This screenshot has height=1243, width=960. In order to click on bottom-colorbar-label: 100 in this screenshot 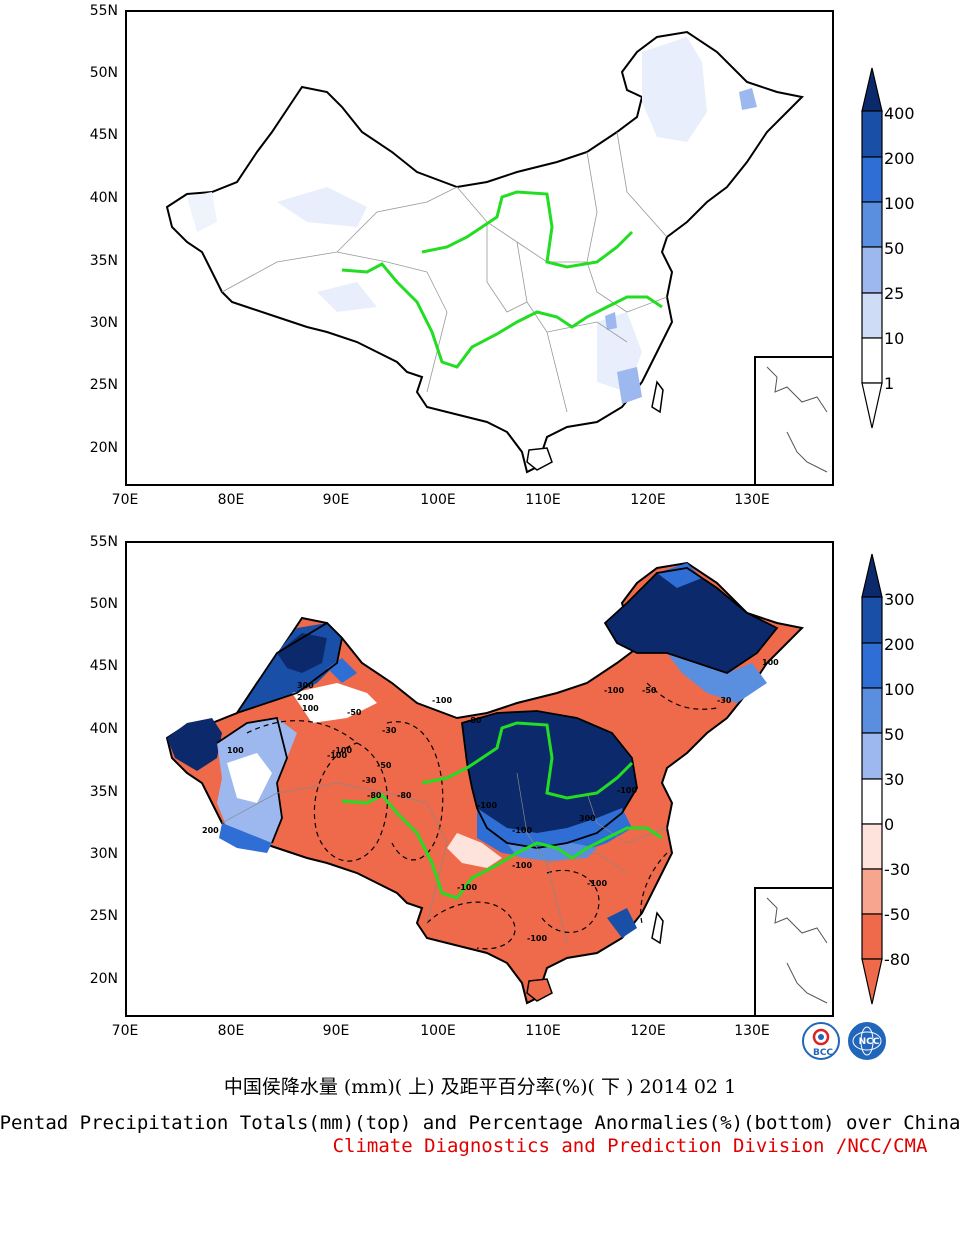, I will do `click(899, 689)`.